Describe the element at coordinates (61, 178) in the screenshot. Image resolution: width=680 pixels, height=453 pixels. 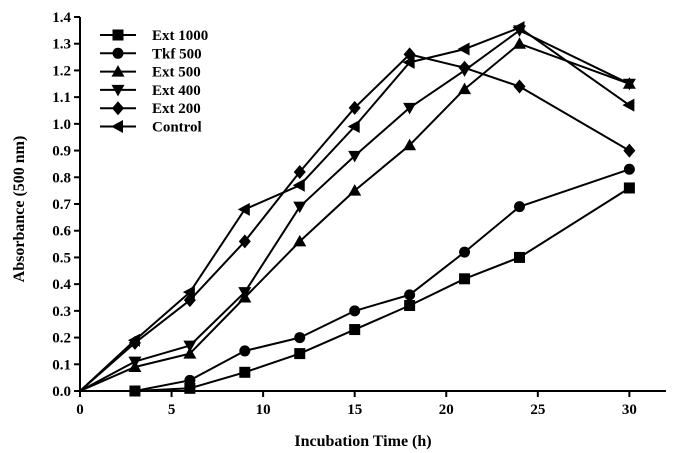
I see `y-tick-label: 0.8` at that location.